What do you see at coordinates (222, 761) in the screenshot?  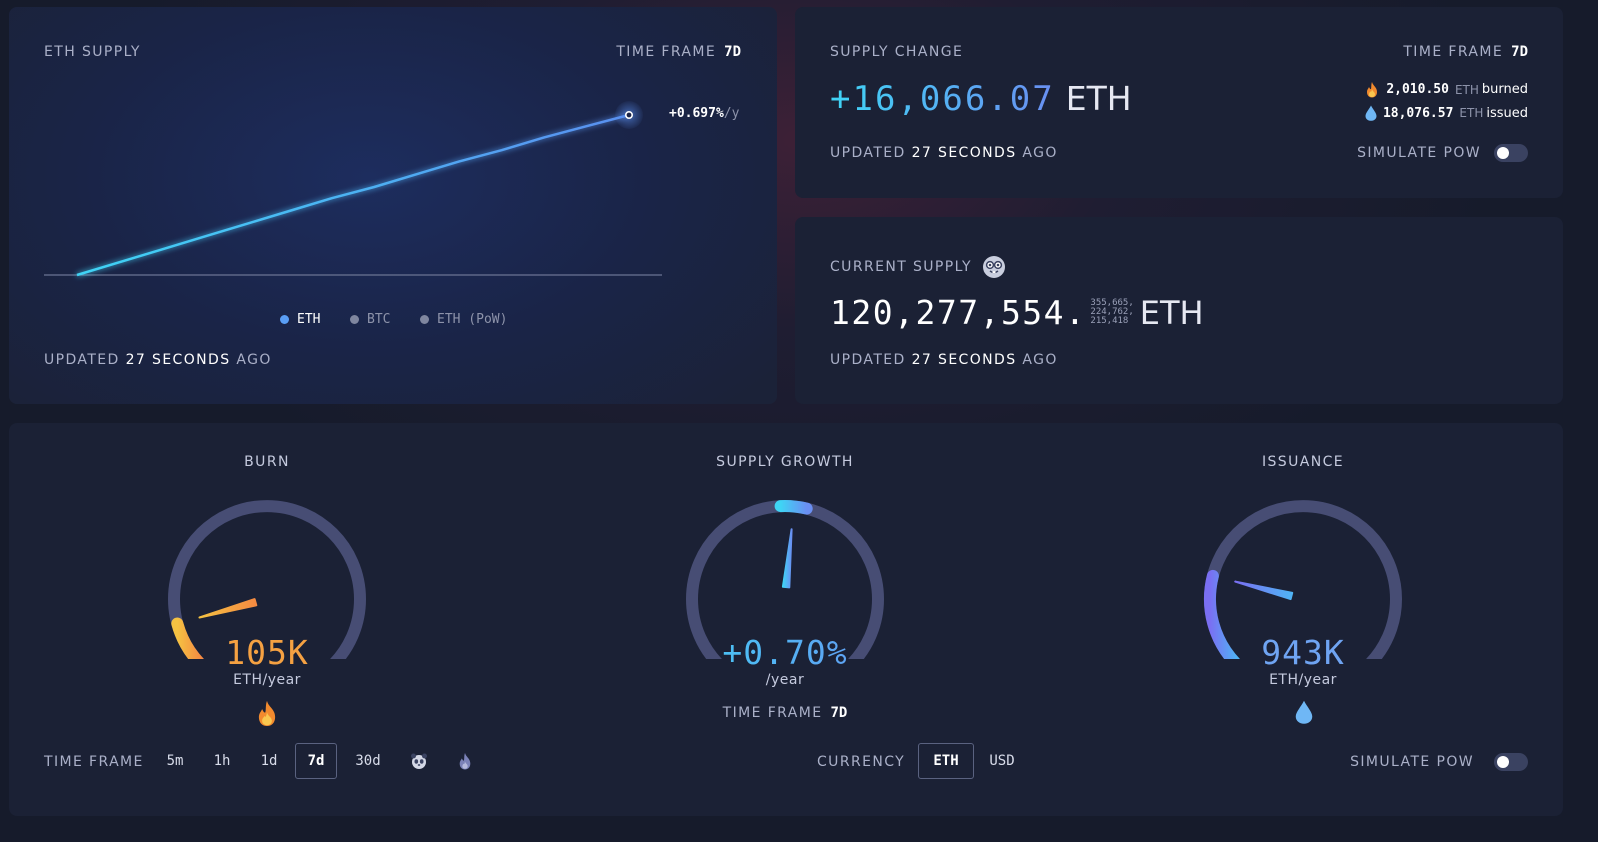 I see `time-frame-1h-button: 1h` at bounding box center [222, 761].